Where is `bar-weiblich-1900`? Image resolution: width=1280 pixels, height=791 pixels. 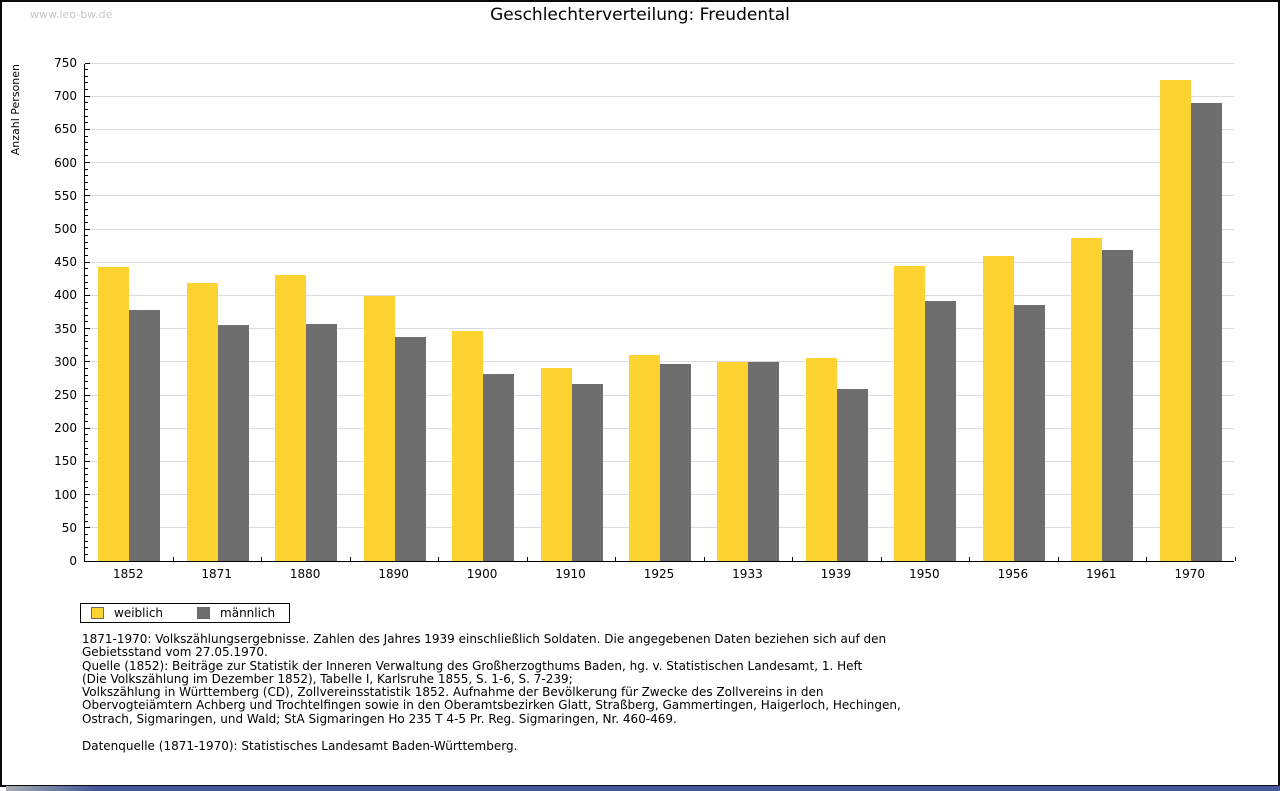 bar-weiblich-1900 is located at coordinates (468, 445).